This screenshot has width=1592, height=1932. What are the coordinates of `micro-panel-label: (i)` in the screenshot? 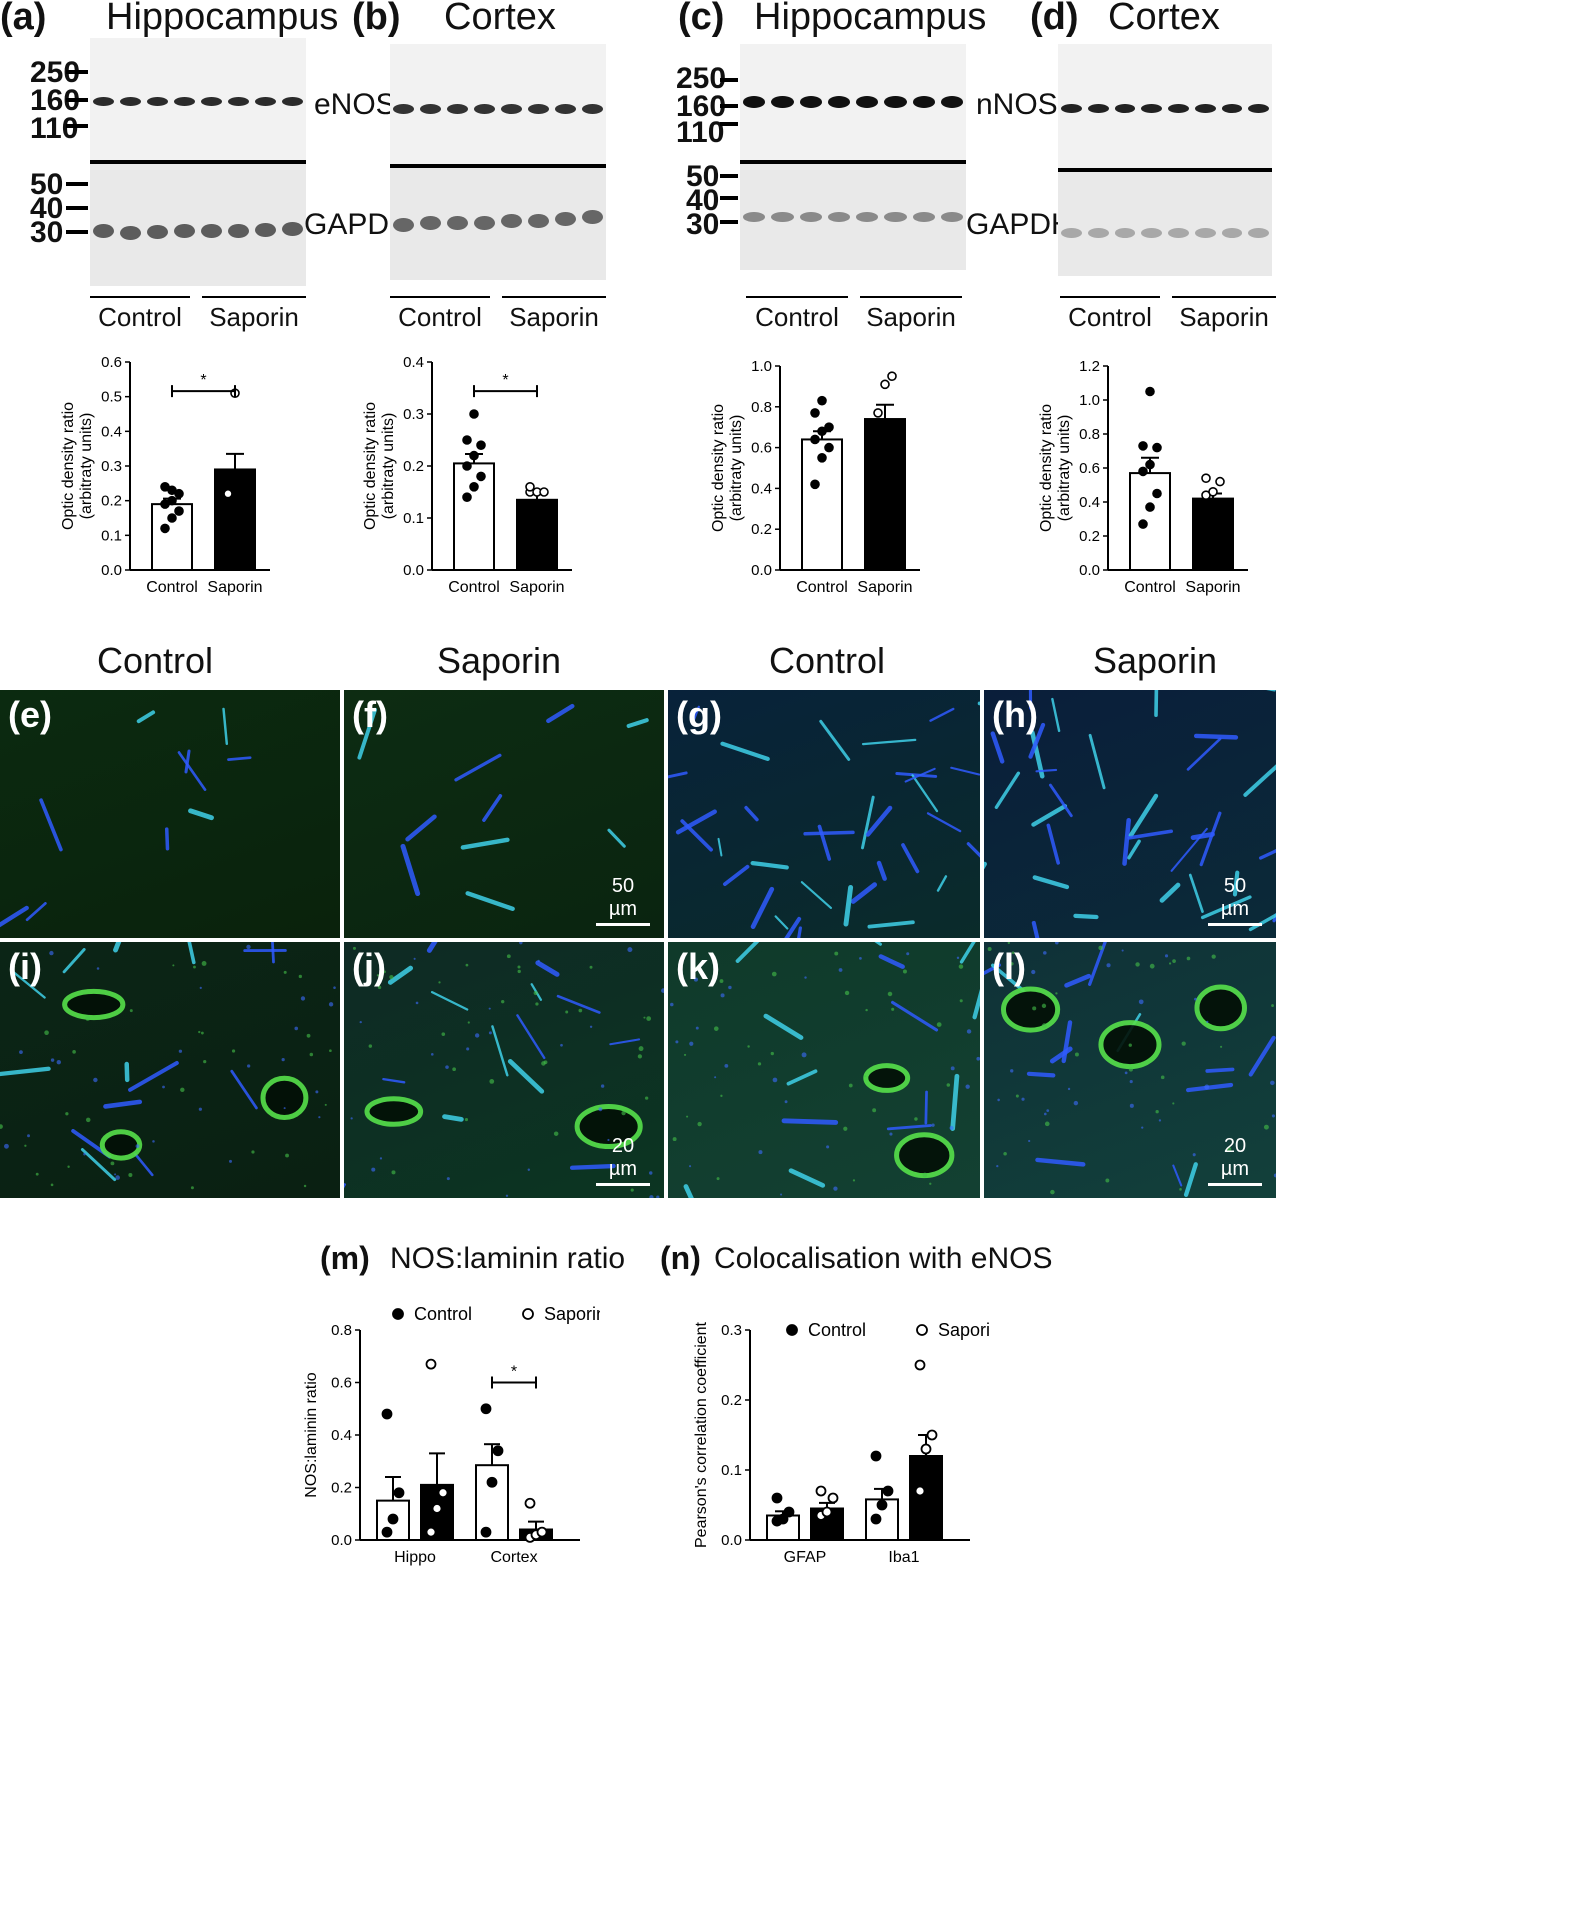 It's located at (25, 966).